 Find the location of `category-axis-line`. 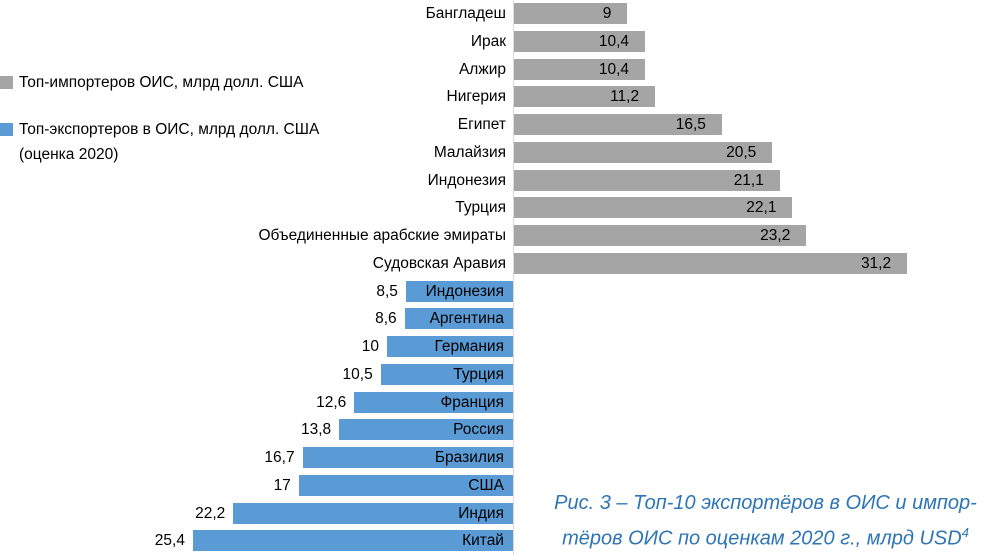

category-axis-line is located at coordinates (513, 277).